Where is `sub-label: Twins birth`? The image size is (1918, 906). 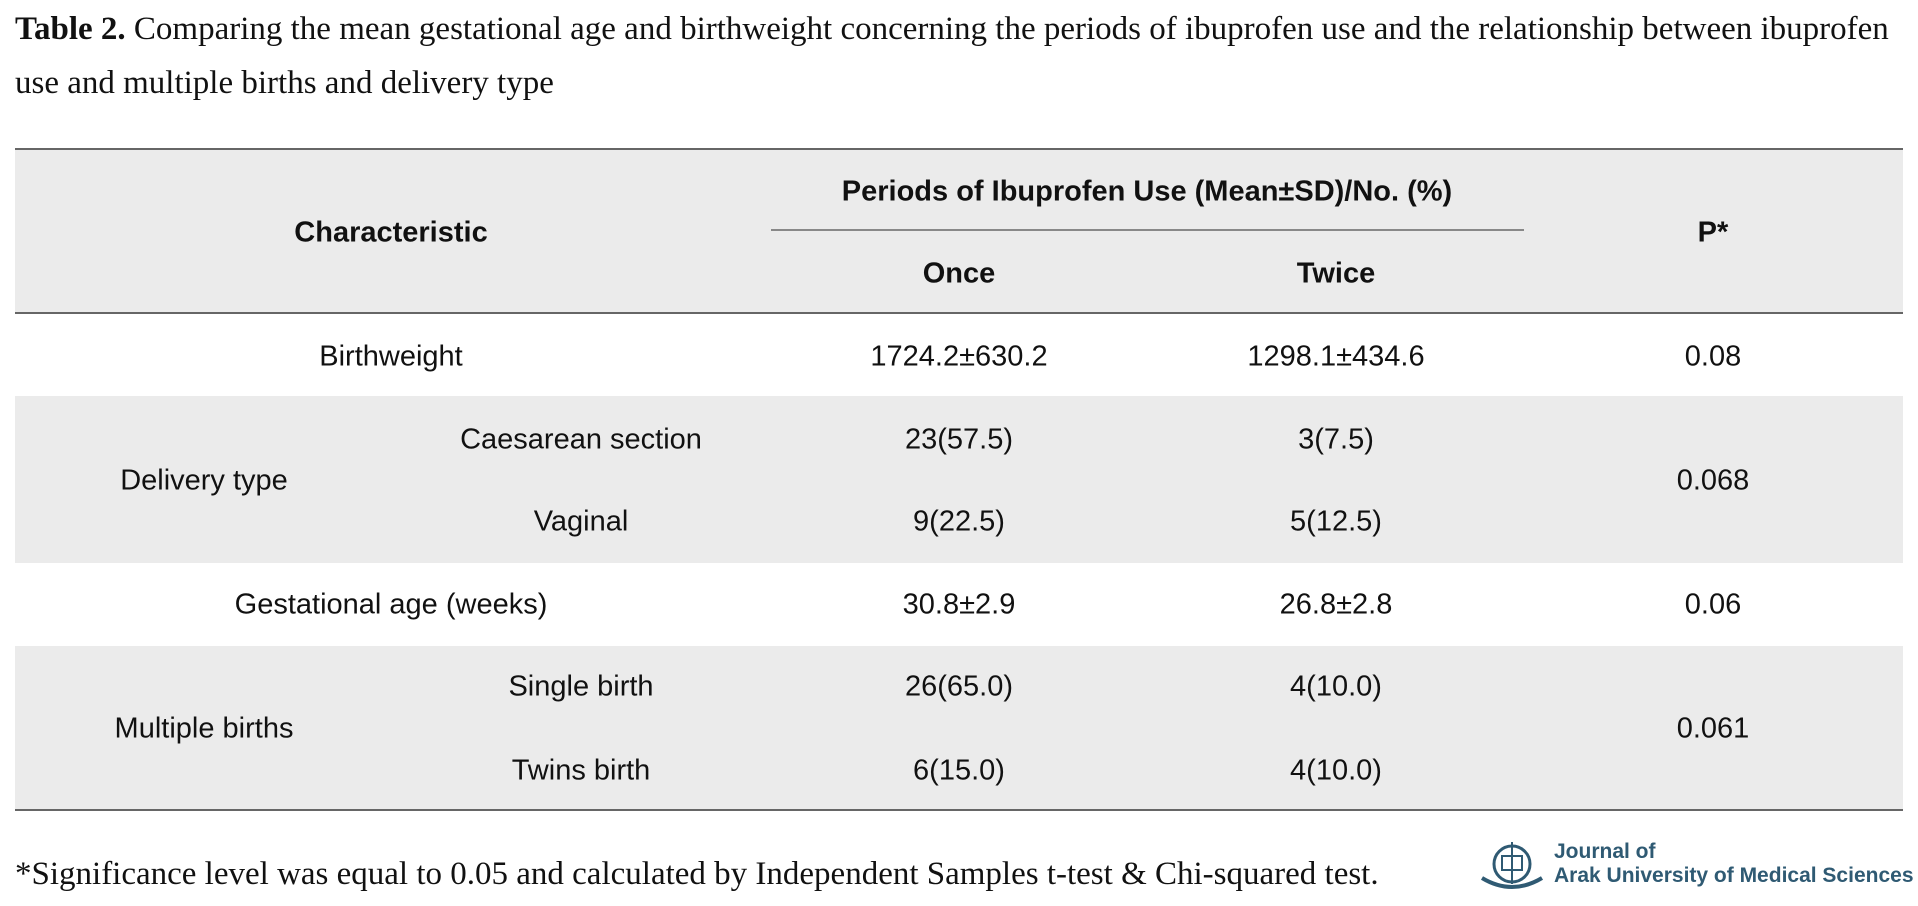 sub-label: Twins birth is located at coordinates (581, 770).